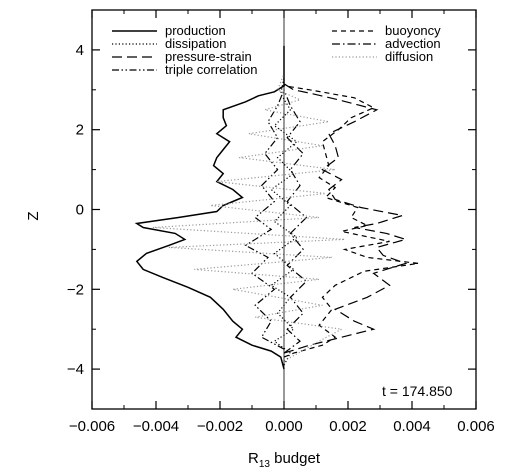 The height and width of the screenshot is (473, 526). I want to click on x-tick-label: 0.000, so click(284, 426).